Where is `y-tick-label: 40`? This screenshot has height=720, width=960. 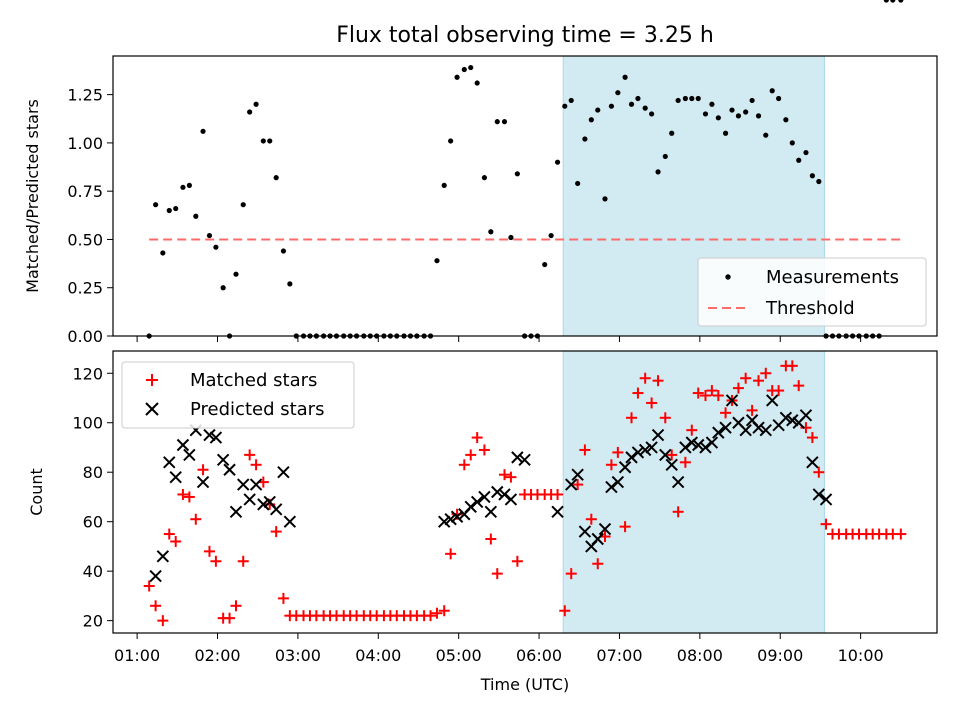
y-tick-label: 40 is located at coordinates (93, 571).